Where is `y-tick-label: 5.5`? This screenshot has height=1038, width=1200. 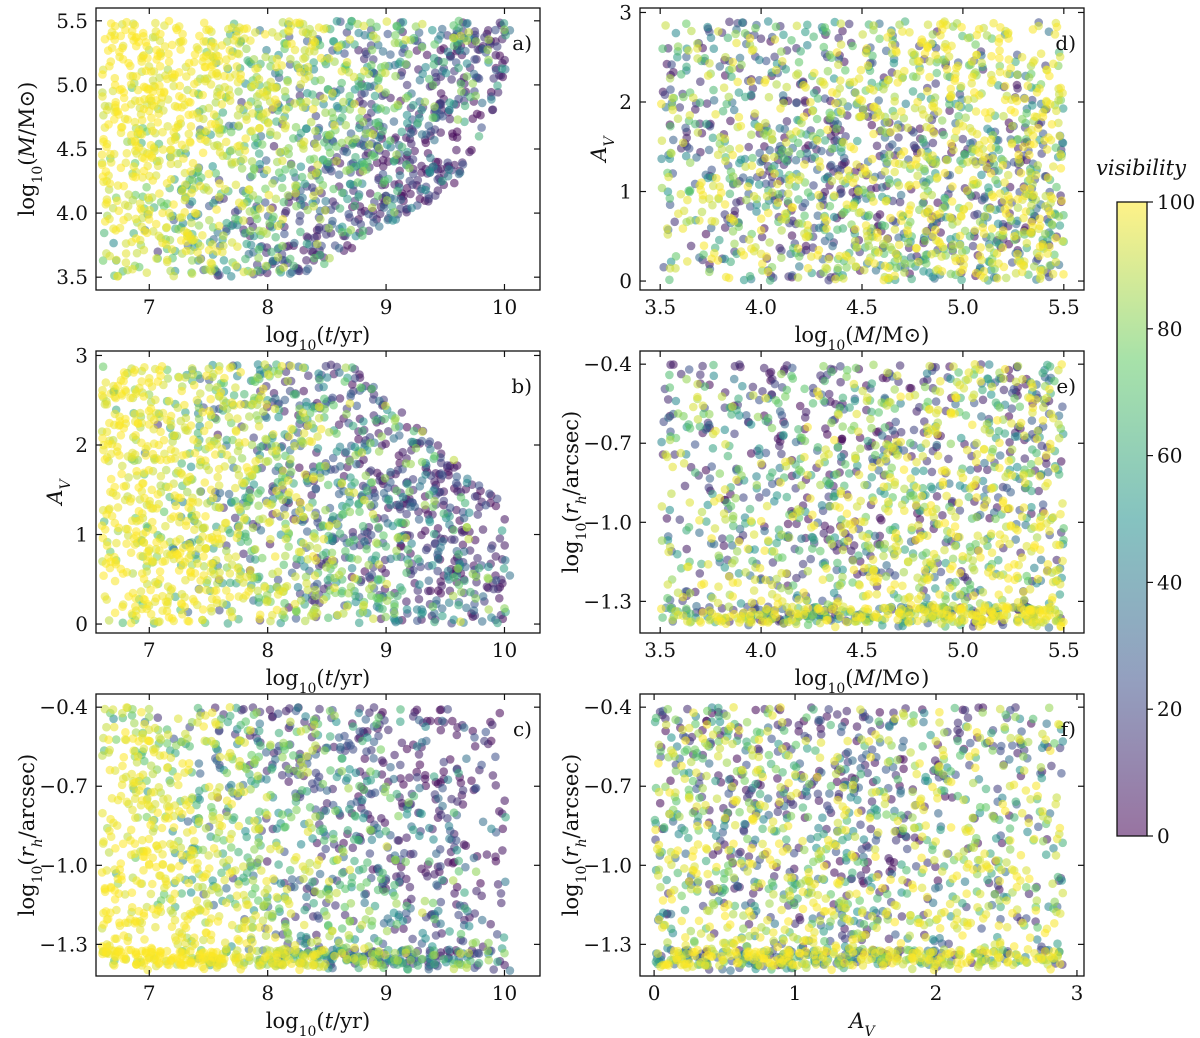
y-tick-label: 5.5 is located at coordinates (72, 21).